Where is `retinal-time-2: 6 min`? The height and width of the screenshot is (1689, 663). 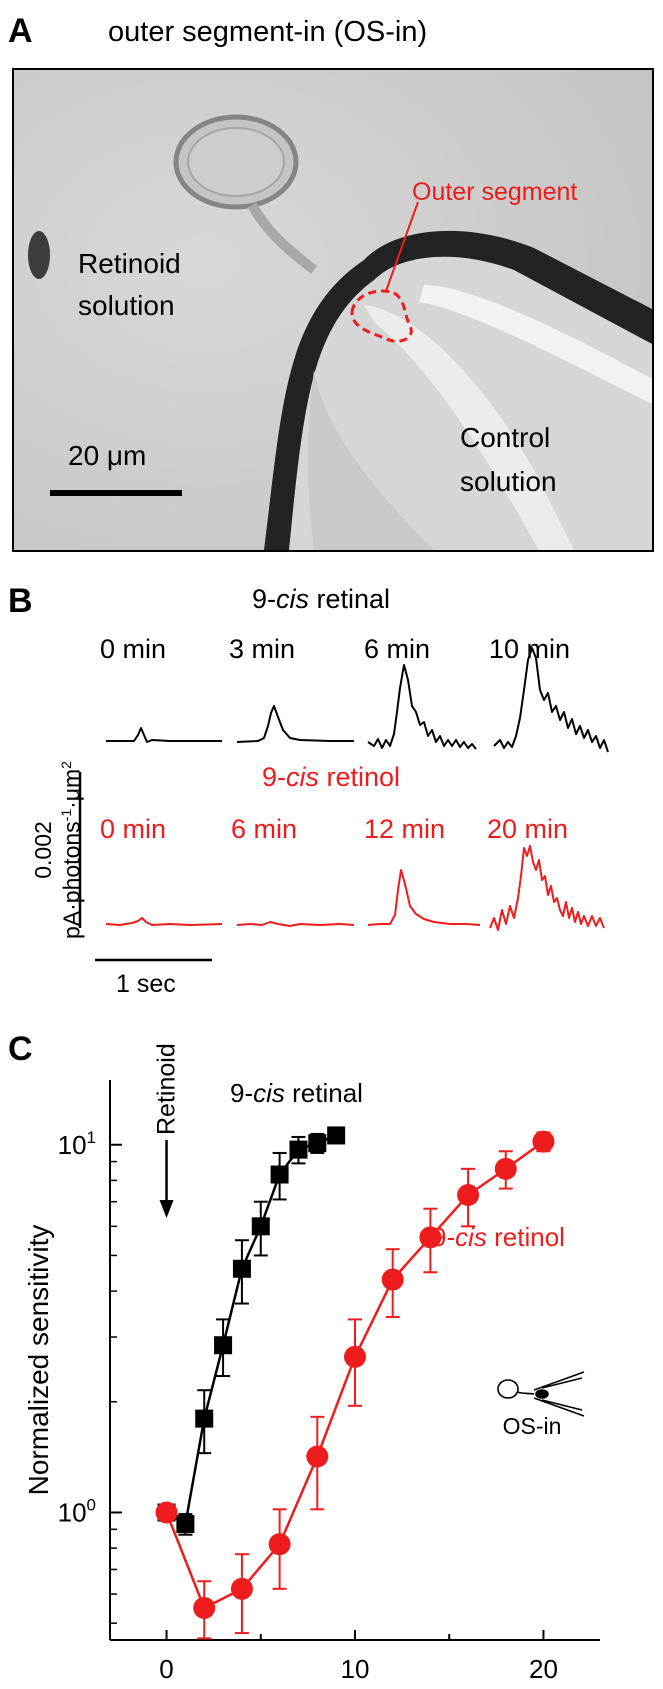 retinal-time-2: 6 min is located at coordinates (397, 649).